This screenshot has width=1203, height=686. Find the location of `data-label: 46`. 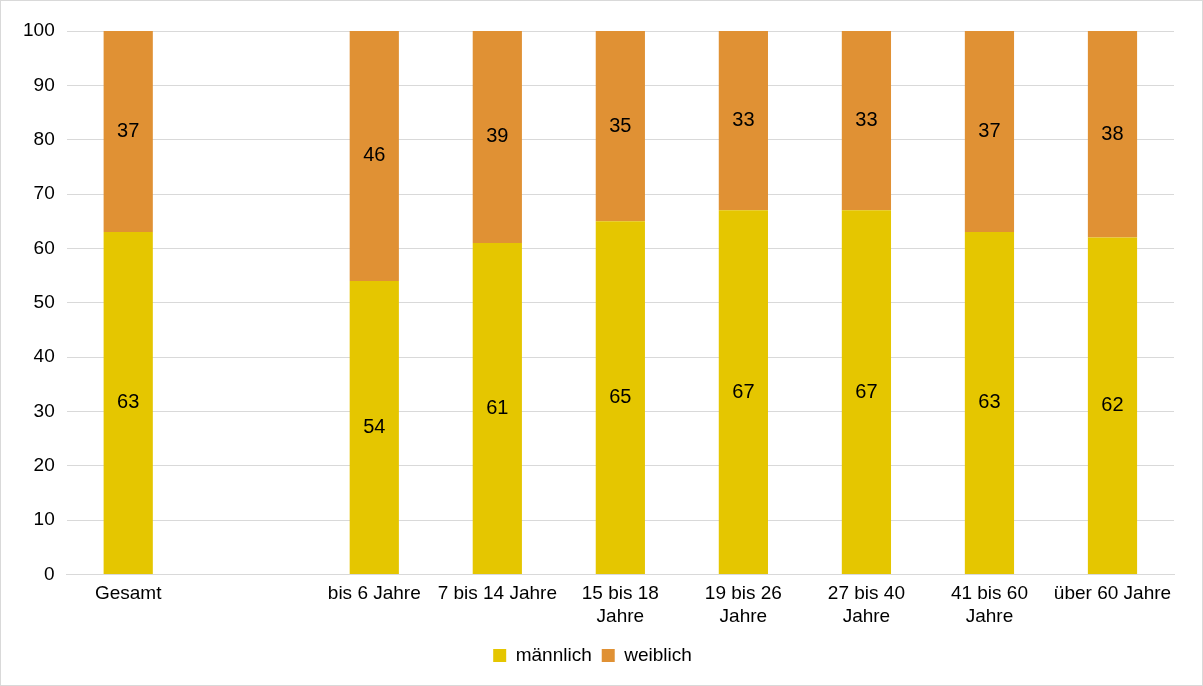

data-label: 46 is located at coordinates (374, 154).